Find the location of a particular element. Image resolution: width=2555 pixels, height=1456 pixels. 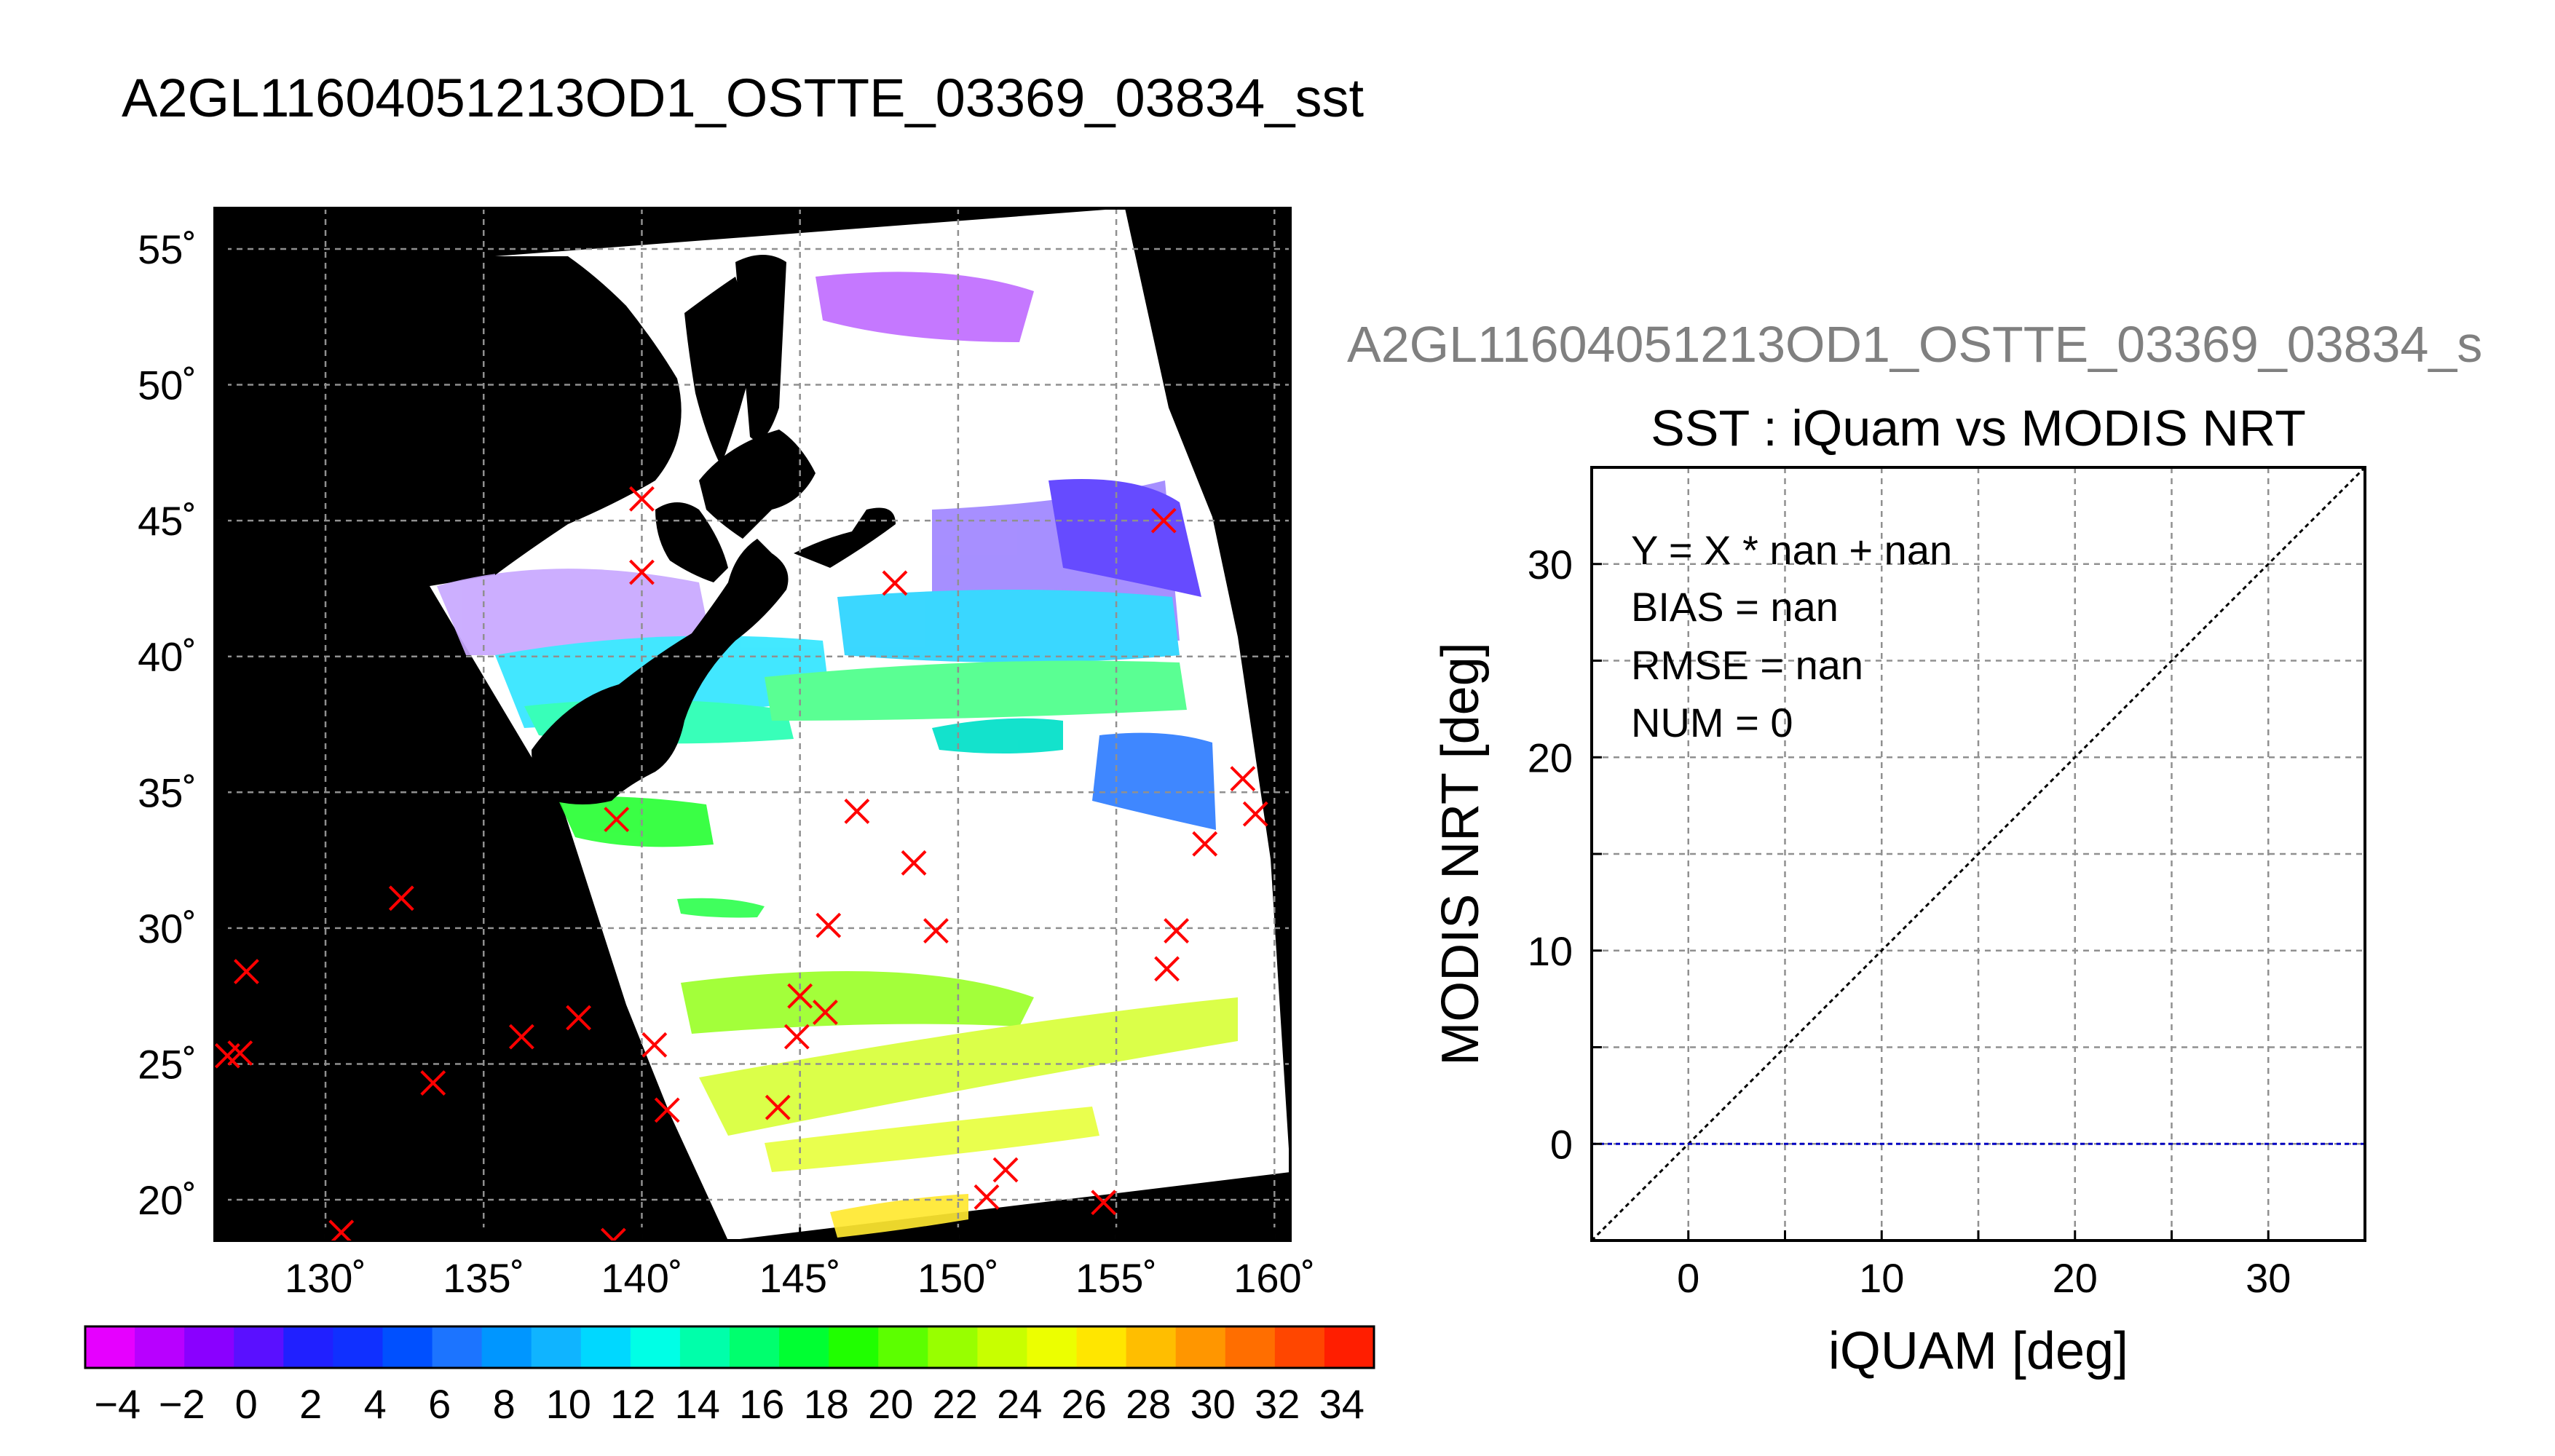

colorbar-tick-label: 0 is located at coordinates (246, 1404).